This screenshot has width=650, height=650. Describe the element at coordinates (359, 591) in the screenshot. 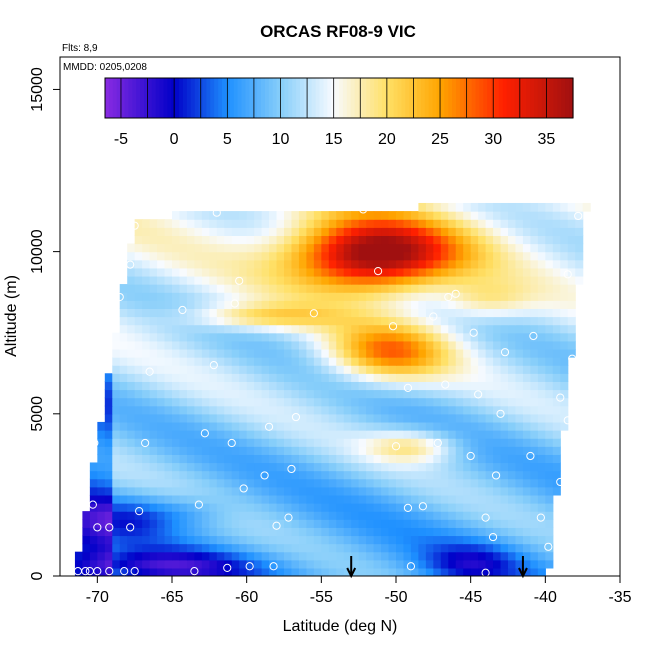

I see `x-axis: -70 -65 -60 -55 -50 -45 -40 -35` at that location.